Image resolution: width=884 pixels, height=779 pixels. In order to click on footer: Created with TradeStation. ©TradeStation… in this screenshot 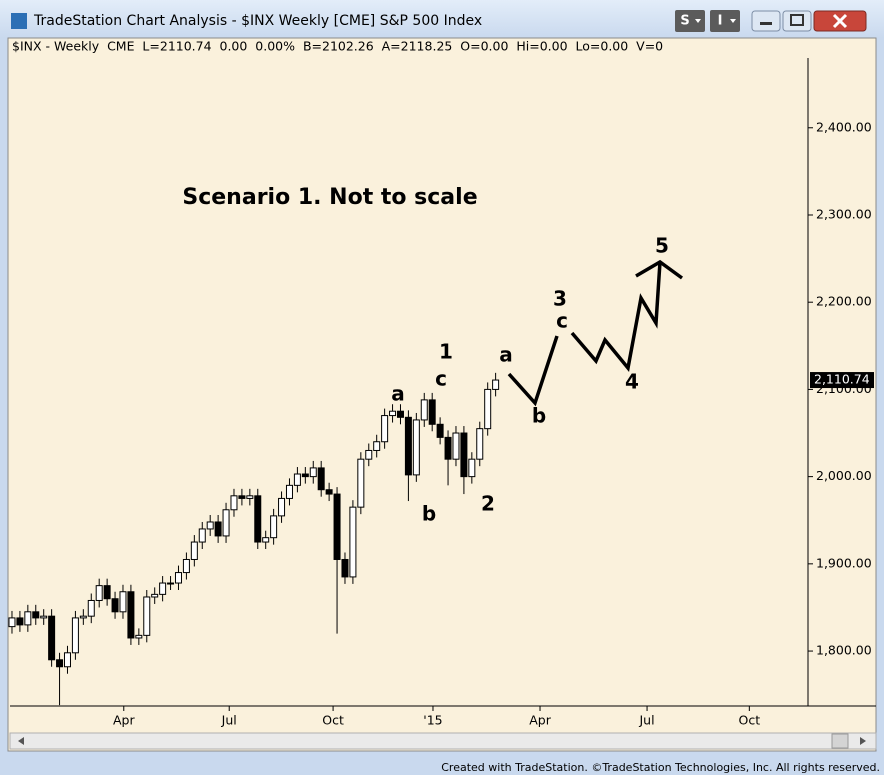, I will do `click(660, 767)`.